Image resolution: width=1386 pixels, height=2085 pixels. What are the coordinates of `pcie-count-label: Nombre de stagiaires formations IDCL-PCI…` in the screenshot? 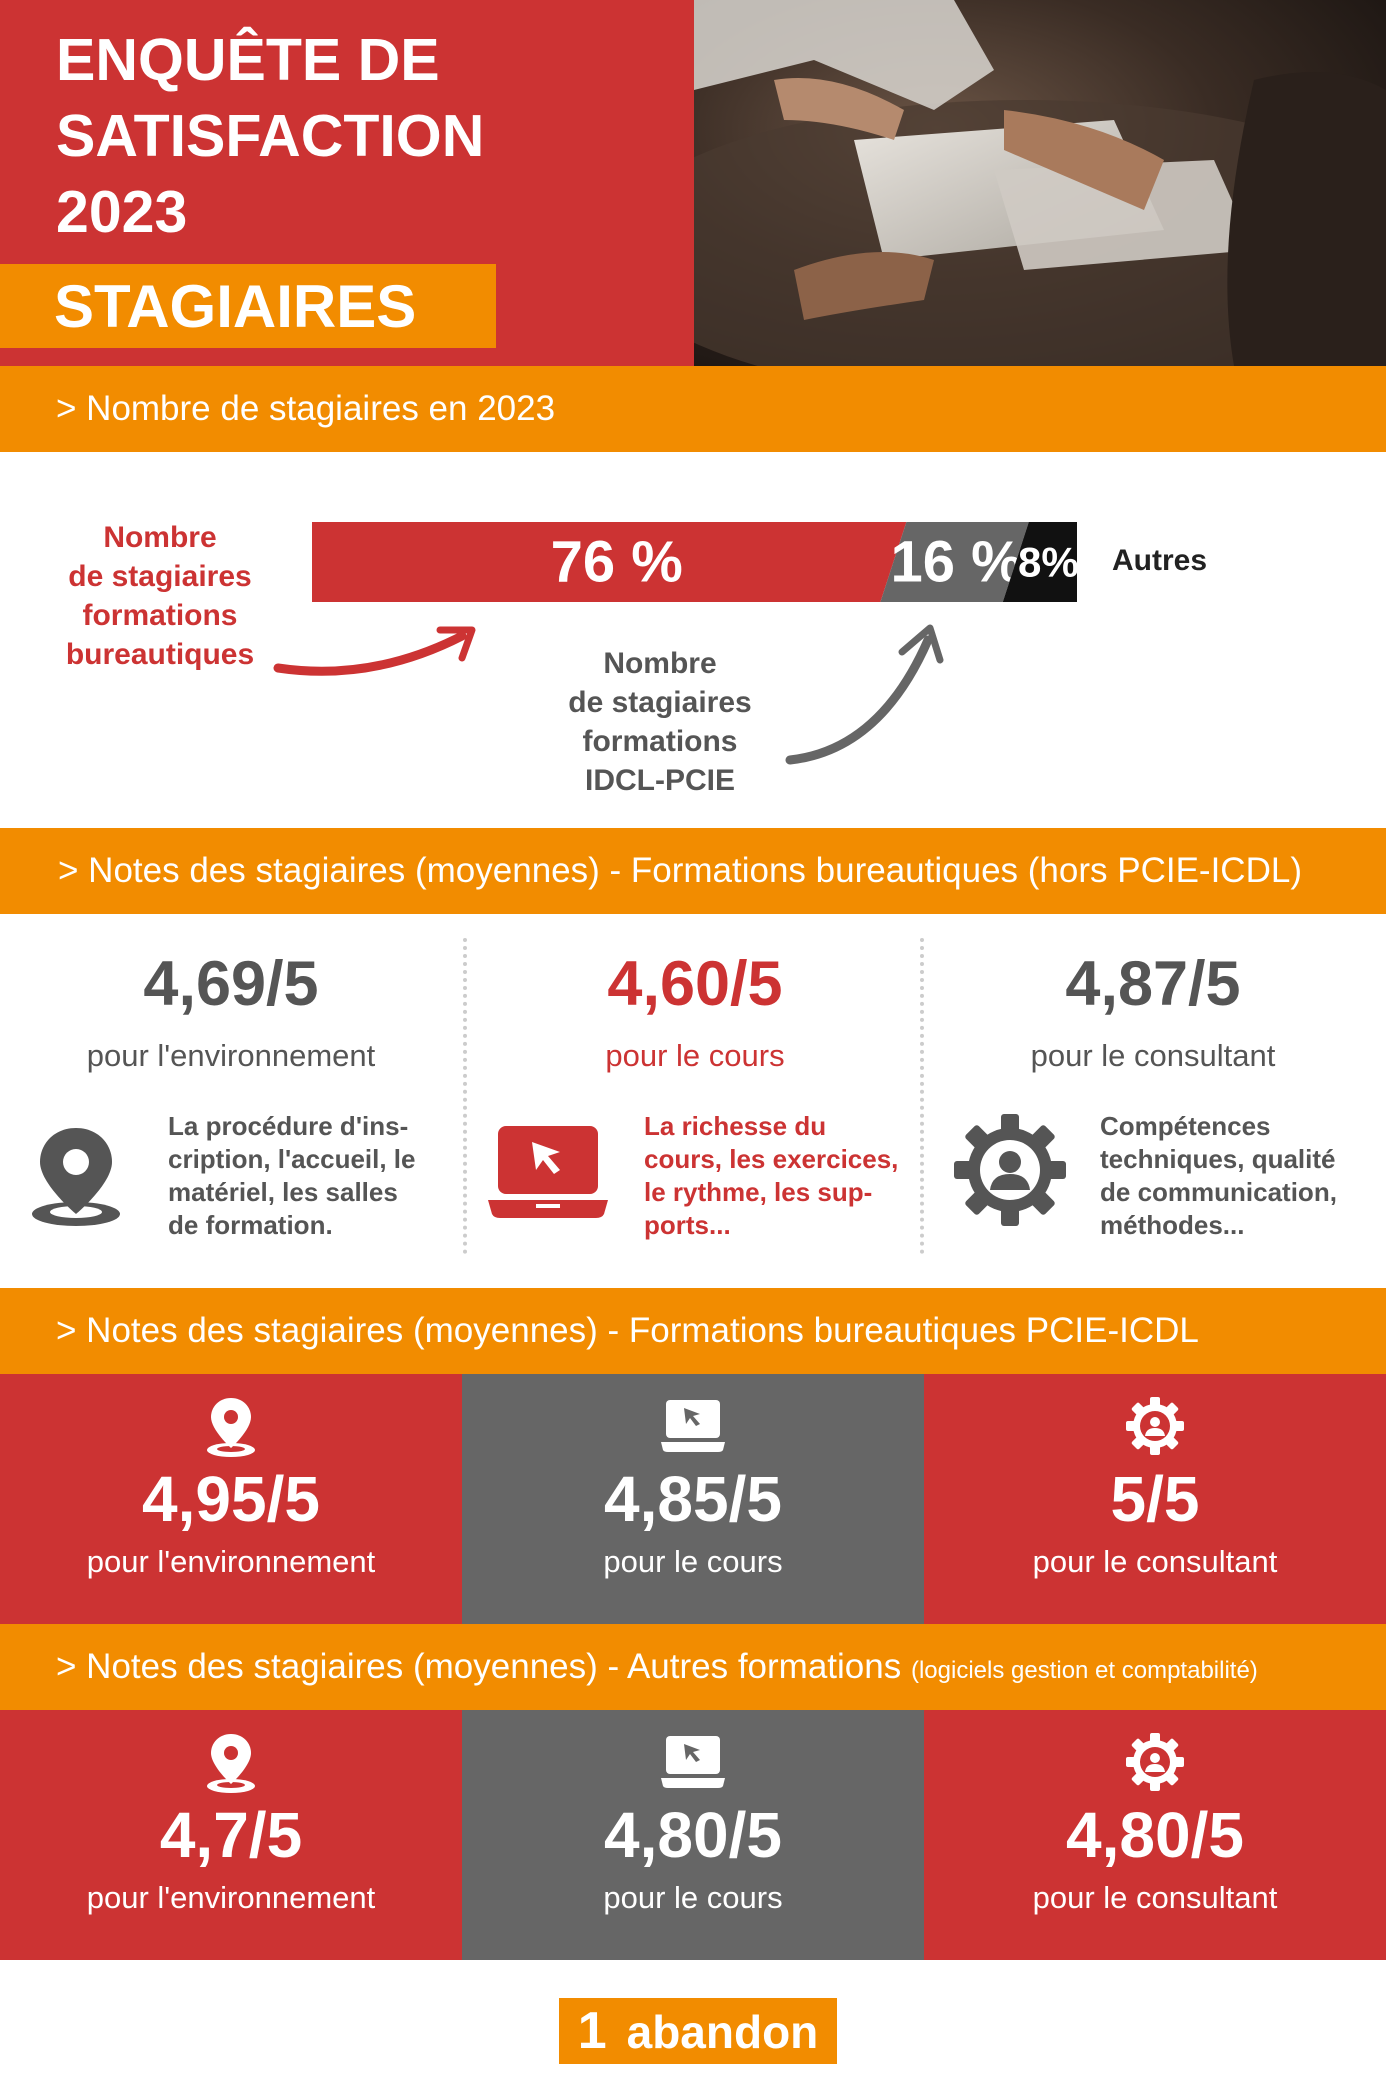 It's located at (660, 722).